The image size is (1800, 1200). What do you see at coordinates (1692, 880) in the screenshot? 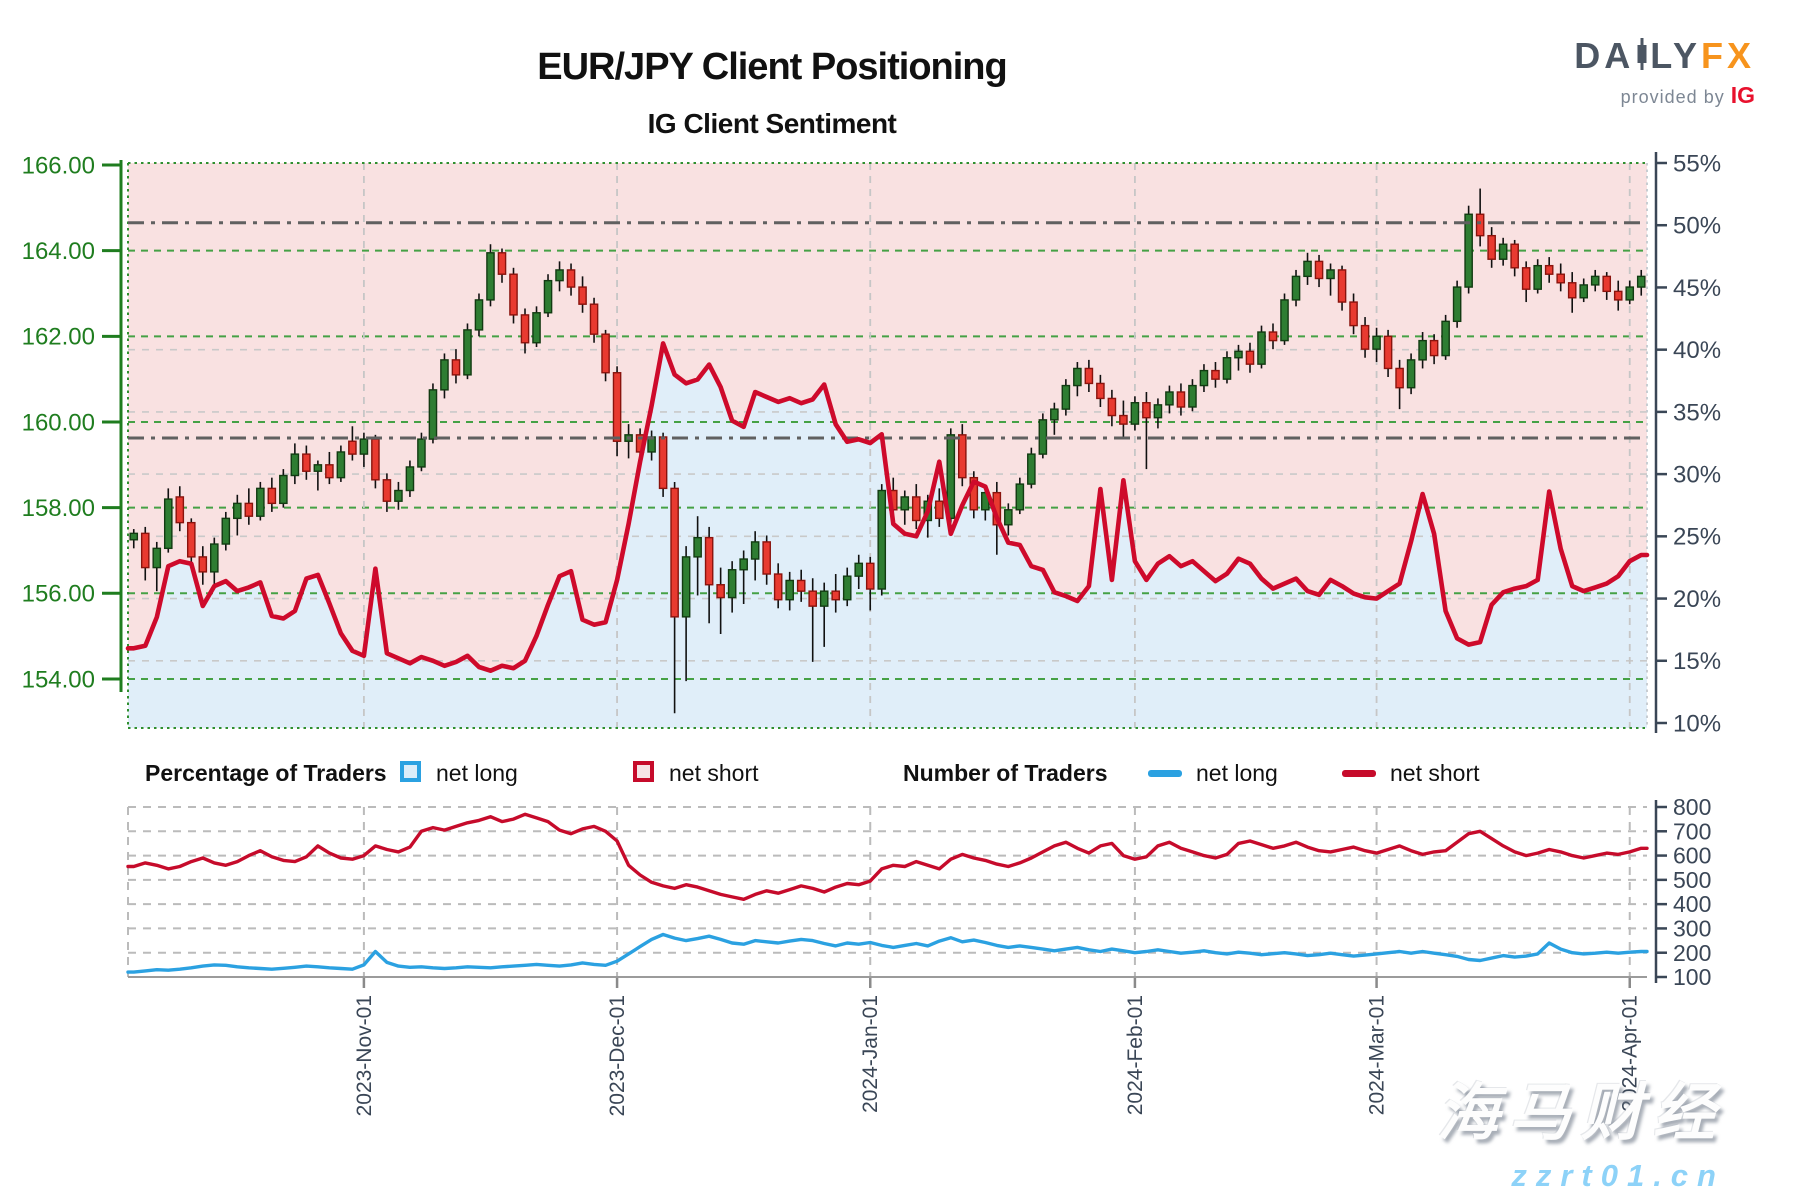
I see `svg-text: 500` at bounding box center [1692, 880].